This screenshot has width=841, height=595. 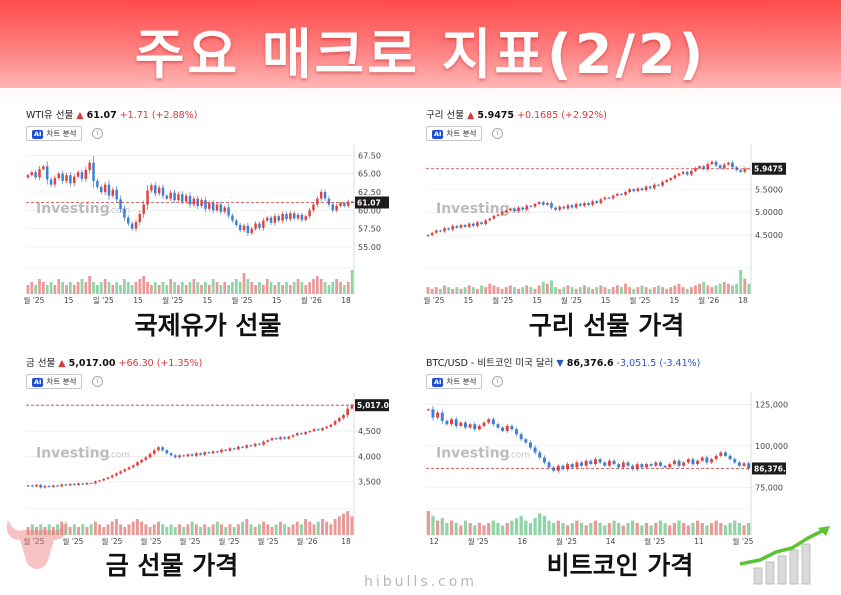 What do you see at coordinates (369, 431) in the screenshot?
I see `y-tick-label: 4,500` at bounding box center [369, 431].